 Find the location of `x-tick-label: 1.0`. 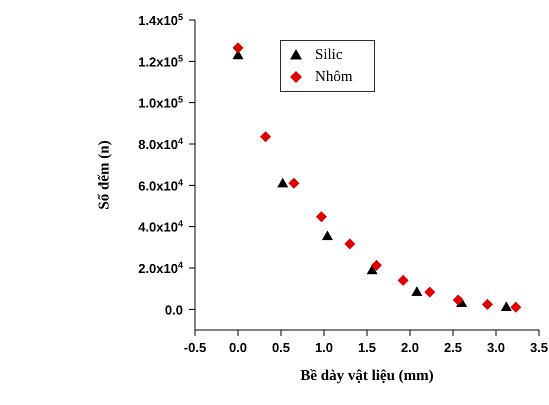

x-tick-label: 1.0 is located at coordinates (324, 347).